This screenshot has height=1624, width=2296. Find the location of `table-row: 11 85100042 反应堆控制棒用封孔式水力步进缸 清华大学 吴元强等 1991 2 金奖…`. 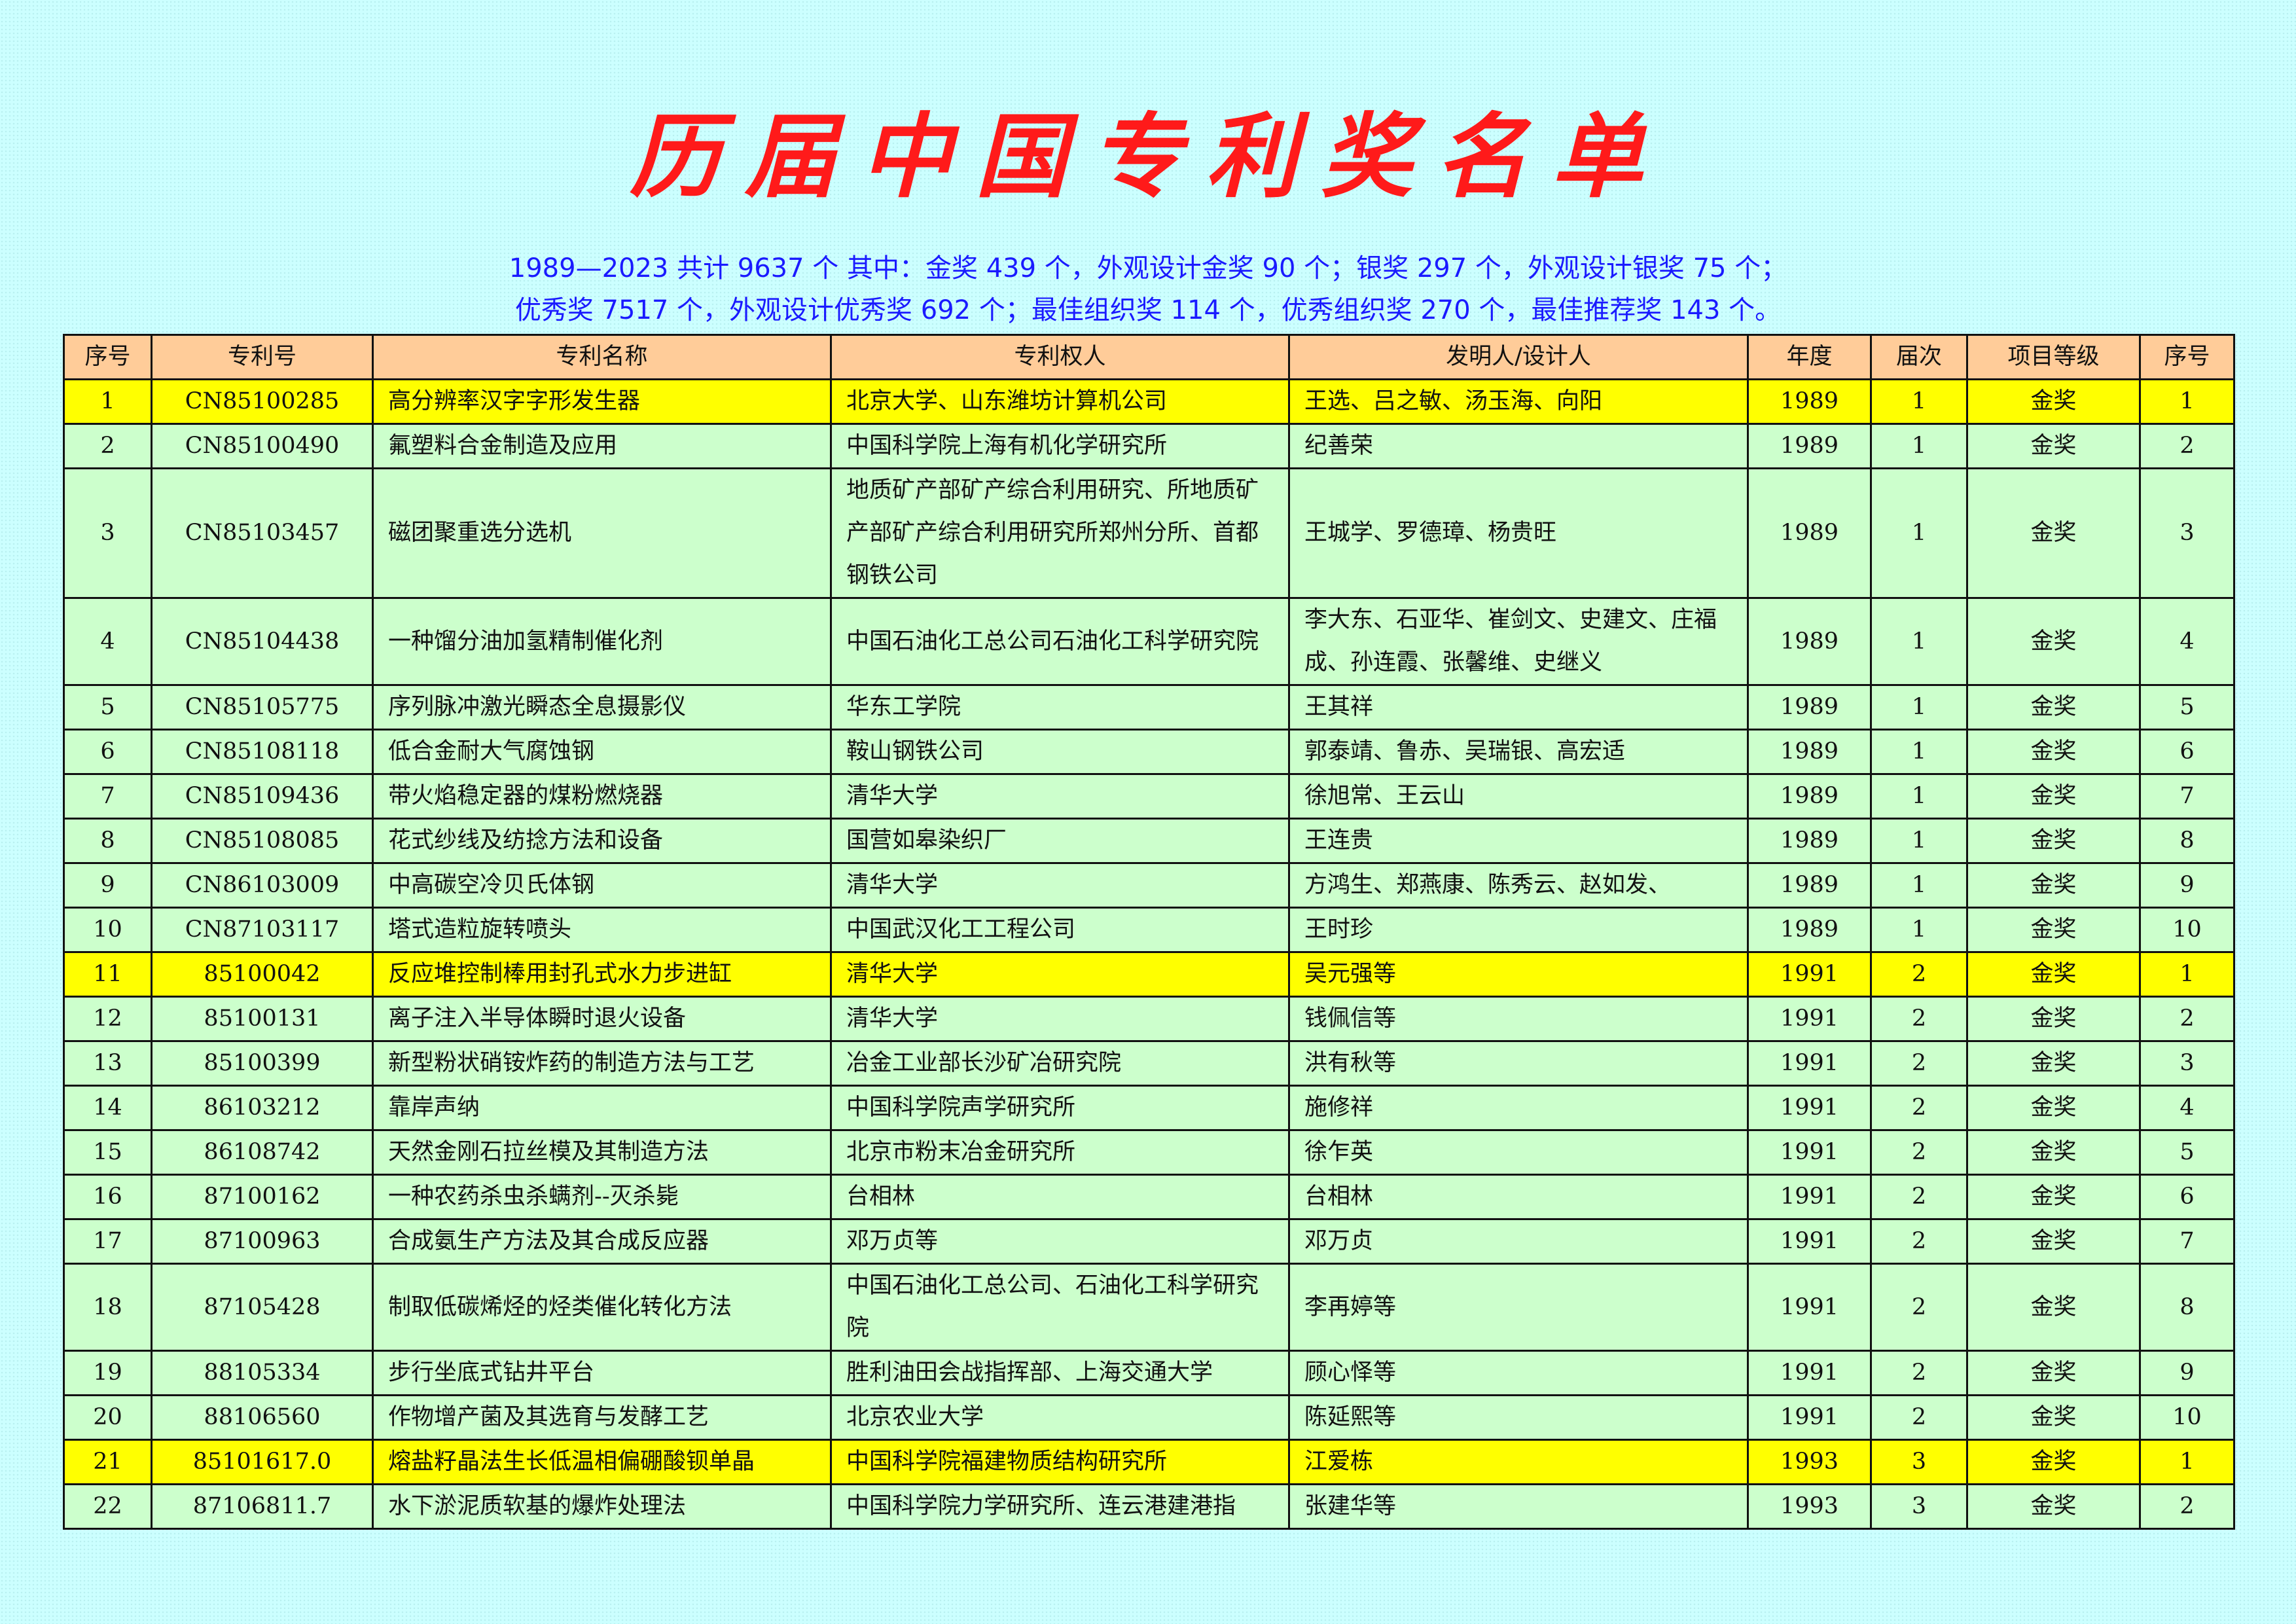

table-row: 11 85100042 反应堆控制棒用封孔式水力步进缸 清华大学 吴元强等 1991 2 金奖… is located at coordinates (1149, 974).